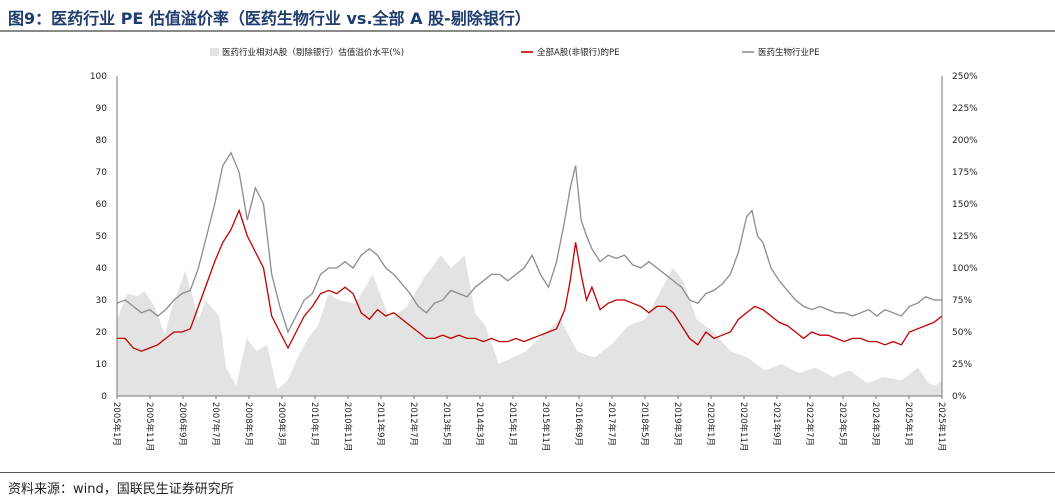 The width and height of the screenshot is (1055, 499). What do you see at coordinates (965, 205) in the screenshot?
I see `y-right-tick-label: 150%` at bounding box center [965, 205].